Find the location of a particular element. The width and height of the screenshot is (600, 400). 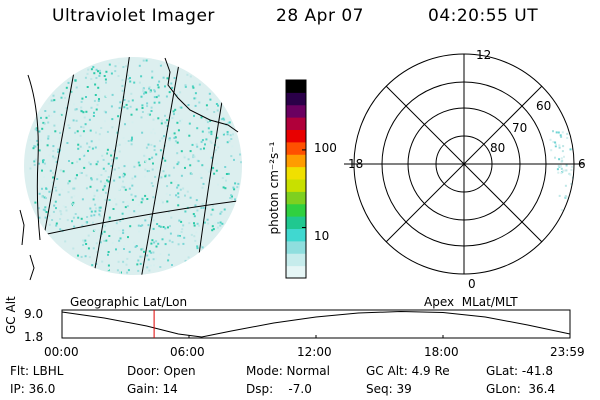

altitude-plot is located at coordinates (316, 324).